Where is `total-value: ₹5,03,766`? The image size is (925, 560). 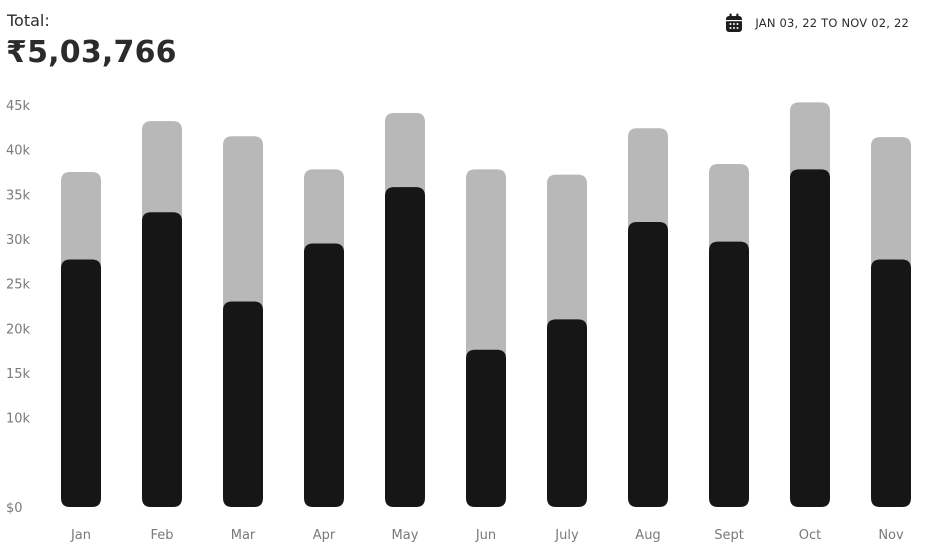 total-value: ₹5,03,766 is located at coordinates (91, 52).